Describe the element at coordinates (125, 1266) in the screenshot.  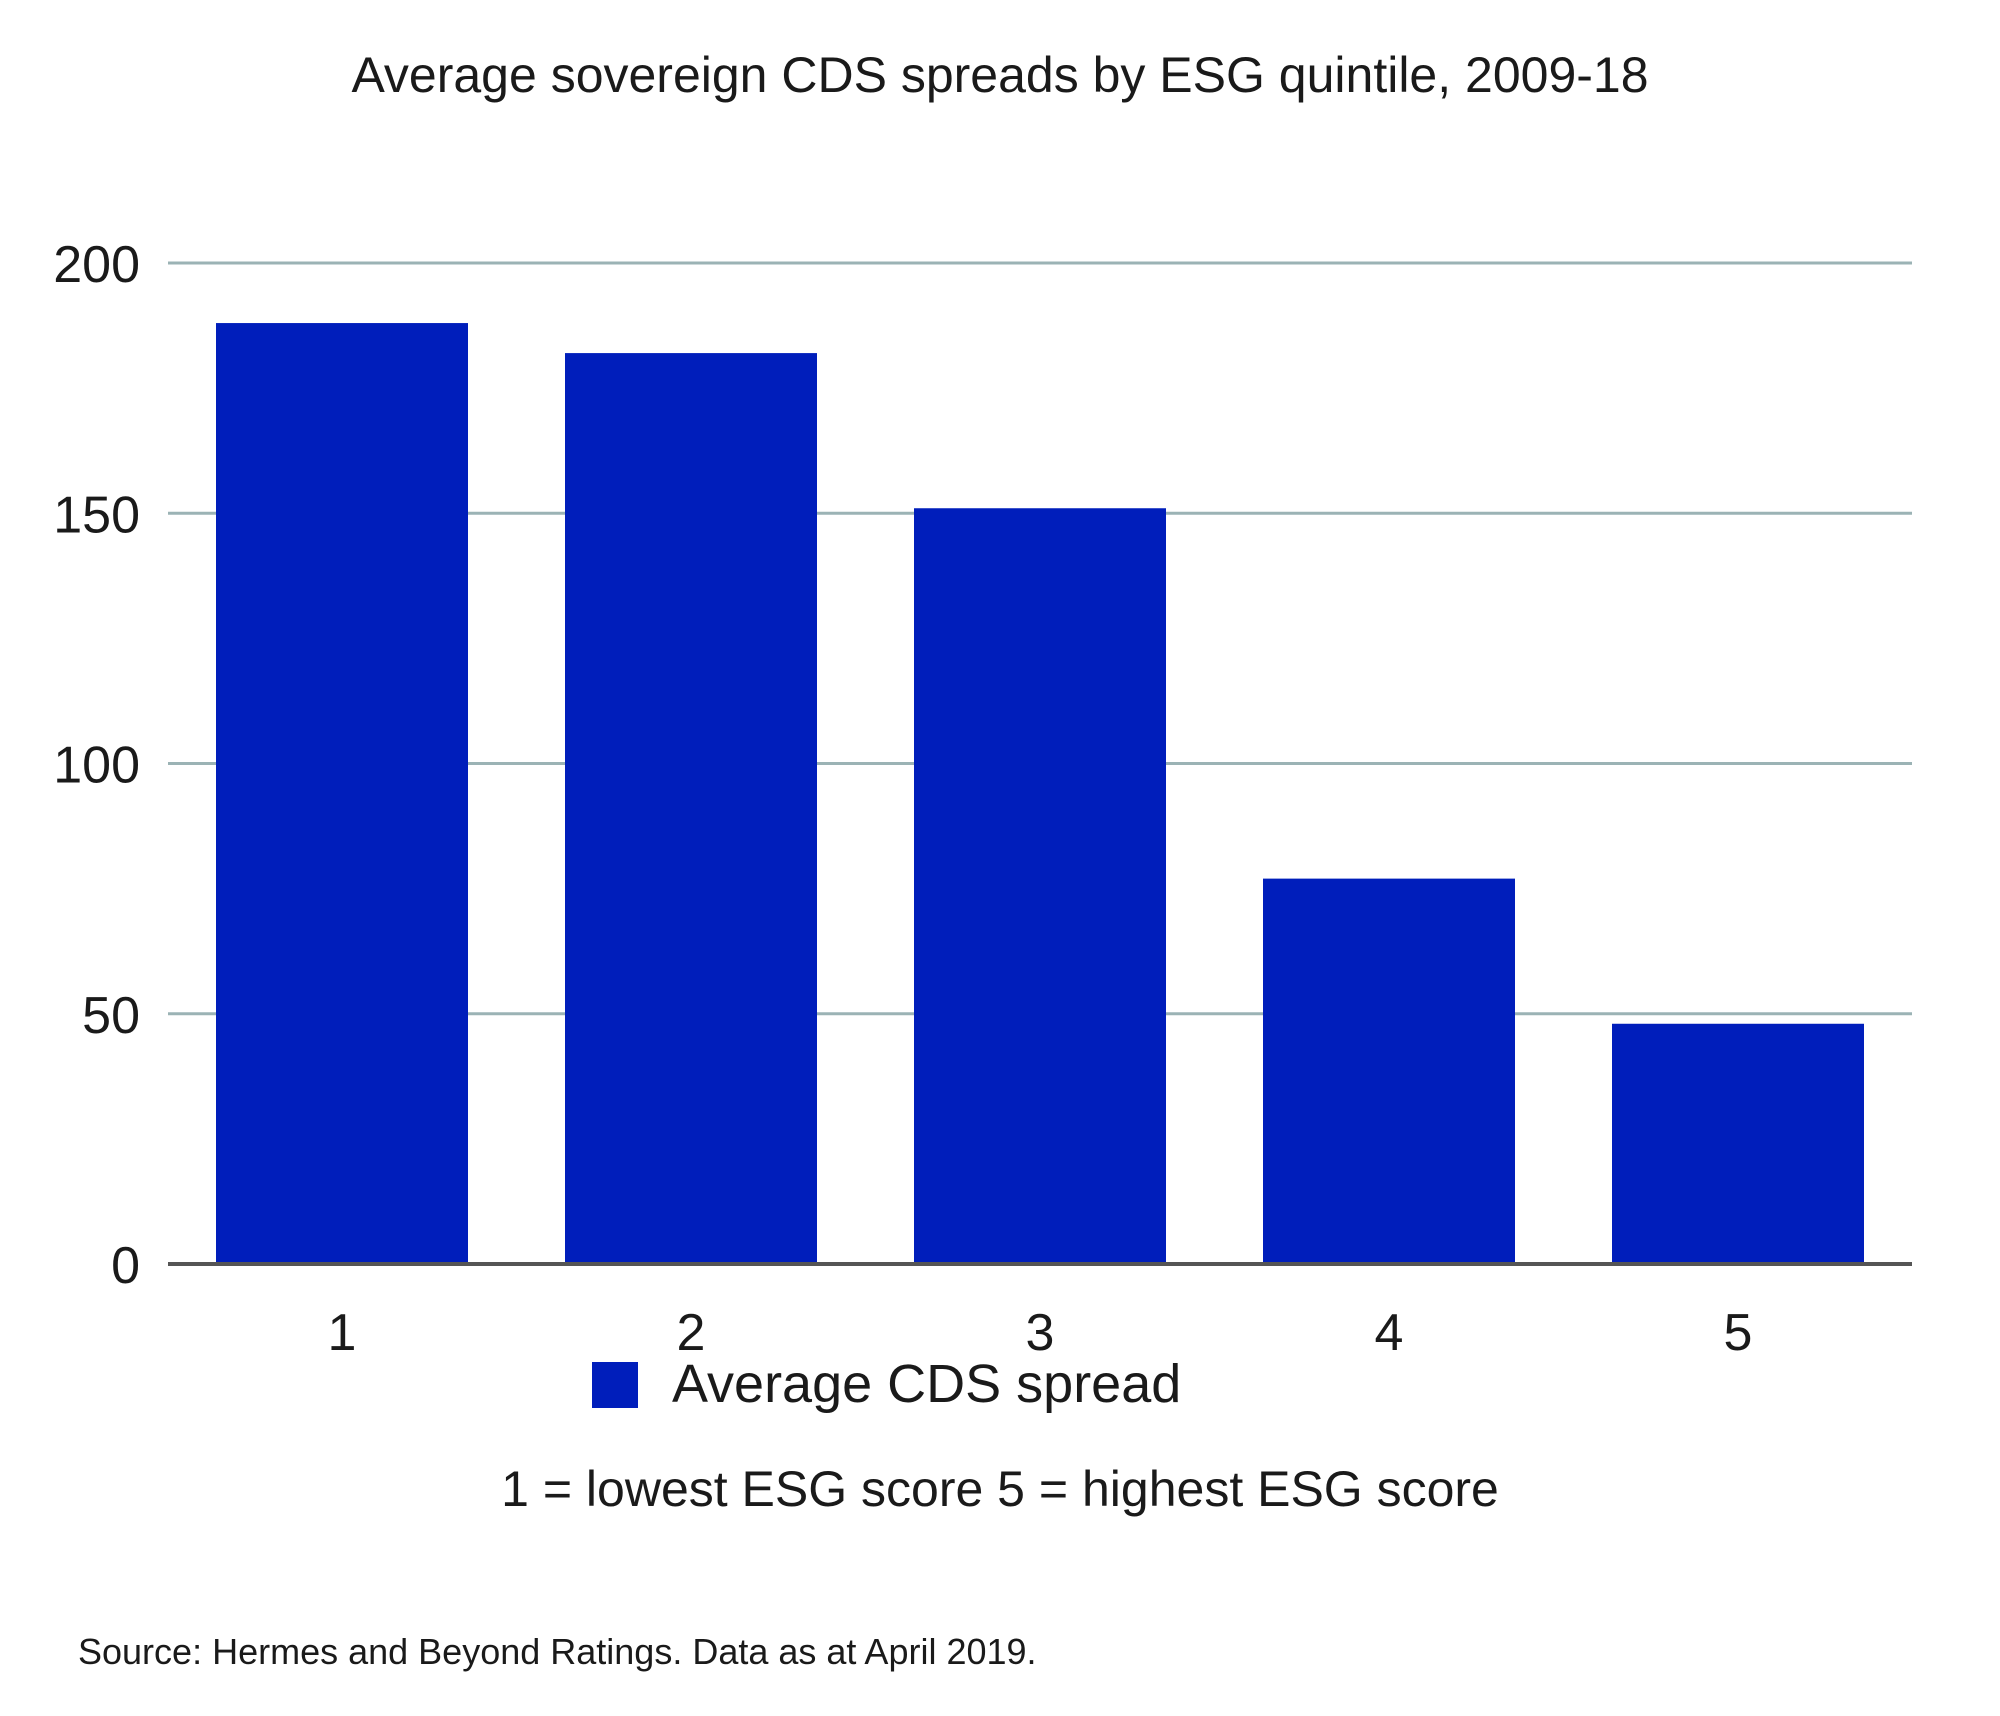
I see `y-tick-label-0: 0` at that location.